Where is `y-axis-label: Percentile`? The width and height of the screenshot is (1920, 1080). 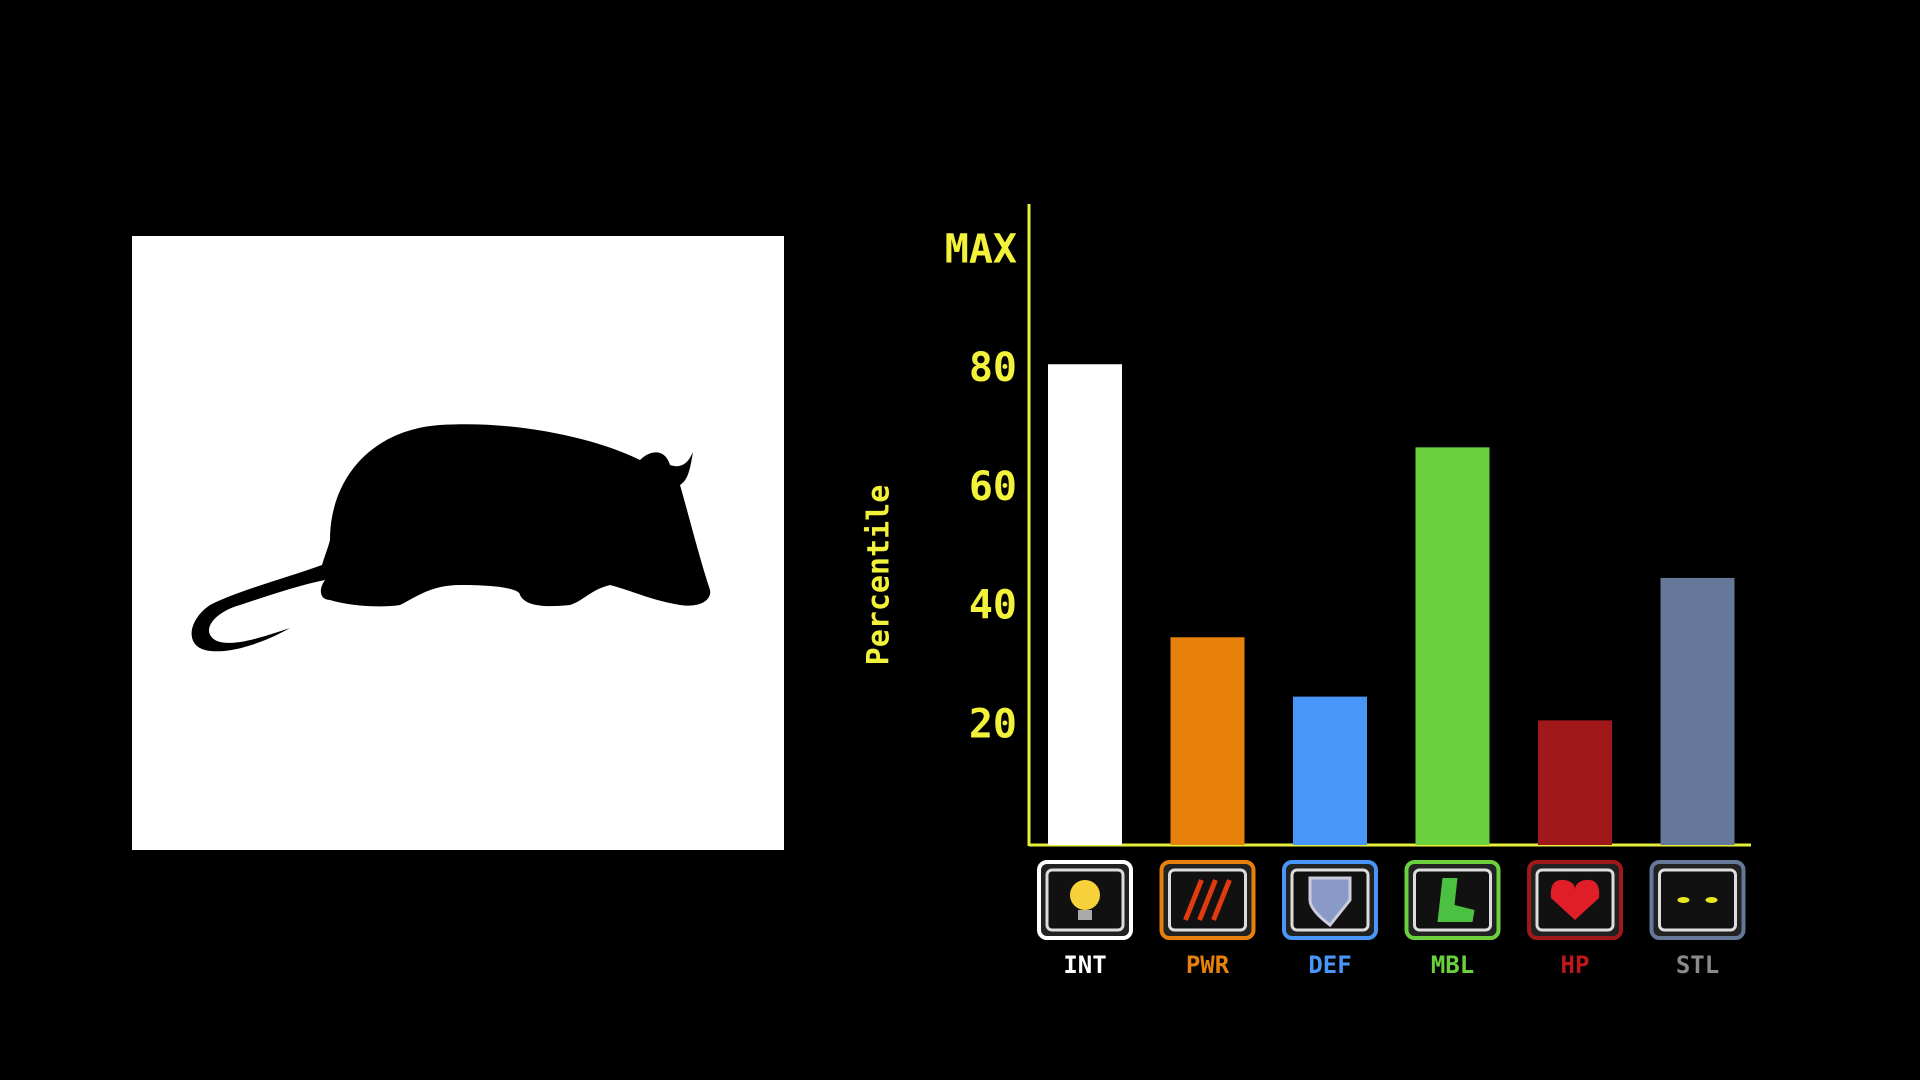
y-axis-label: Percentile is located at coordinates (879, 575).